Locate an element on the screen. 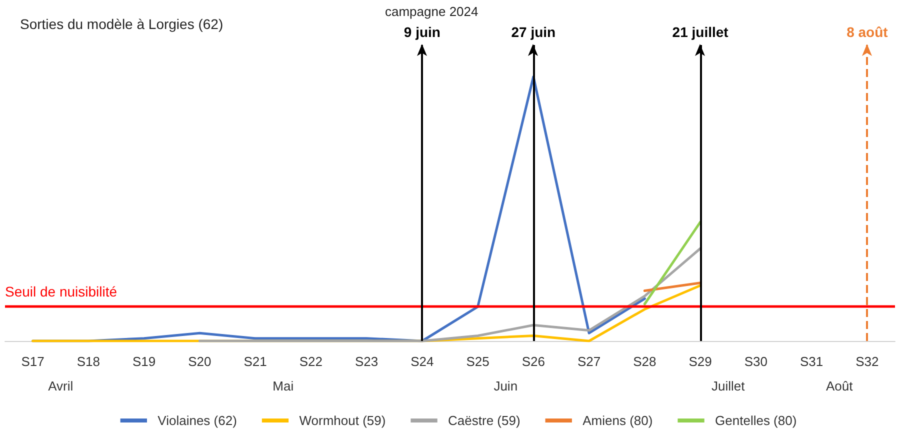 The image size is (917, 432). text: Juillet is located at coordinates (729, 386).